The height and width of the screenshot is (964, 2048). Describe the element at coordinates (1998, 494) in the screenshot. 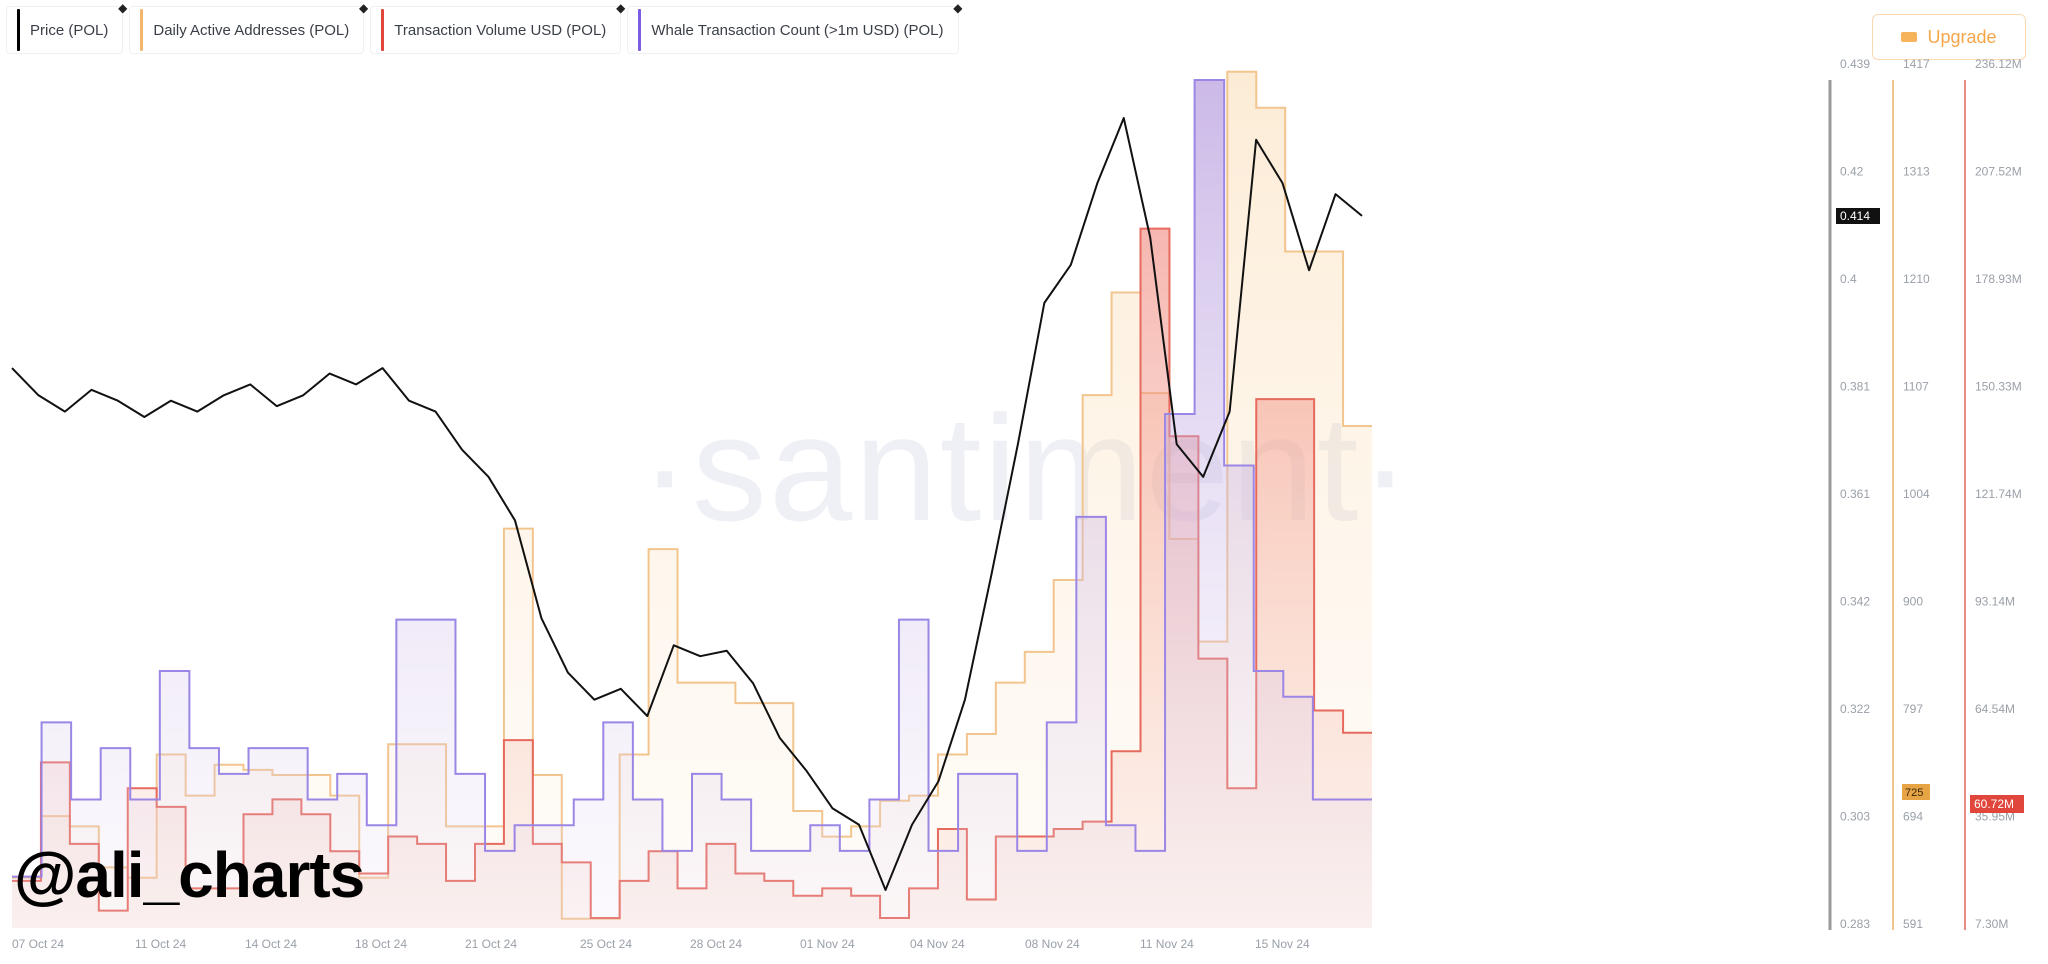

I see `svg-text: 121.74M` at that location.